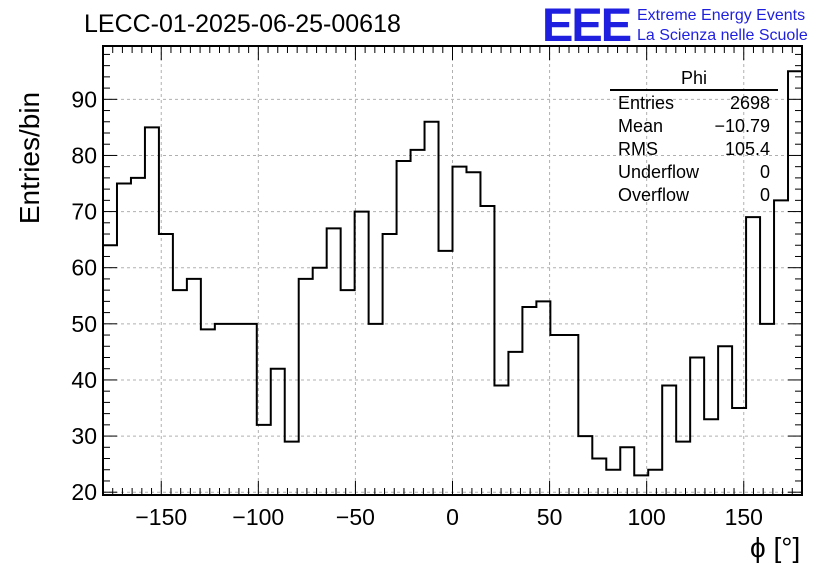 The image size is (836, 572). Describe the element at coordinates (84, 436) in the screenshot. I see `y-tick-label: 30` at that location.